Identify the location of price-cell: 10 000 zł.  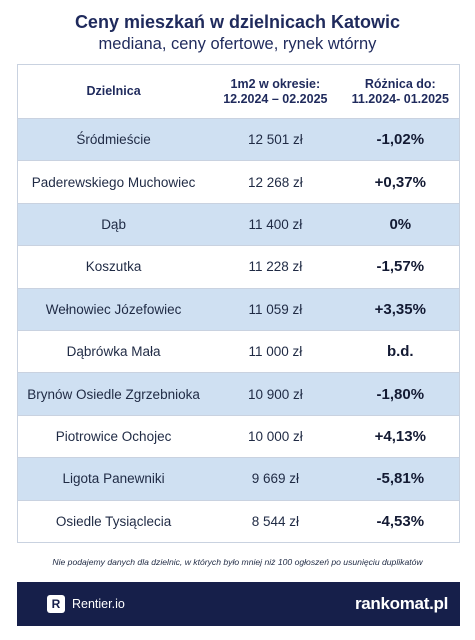
(275, 436).